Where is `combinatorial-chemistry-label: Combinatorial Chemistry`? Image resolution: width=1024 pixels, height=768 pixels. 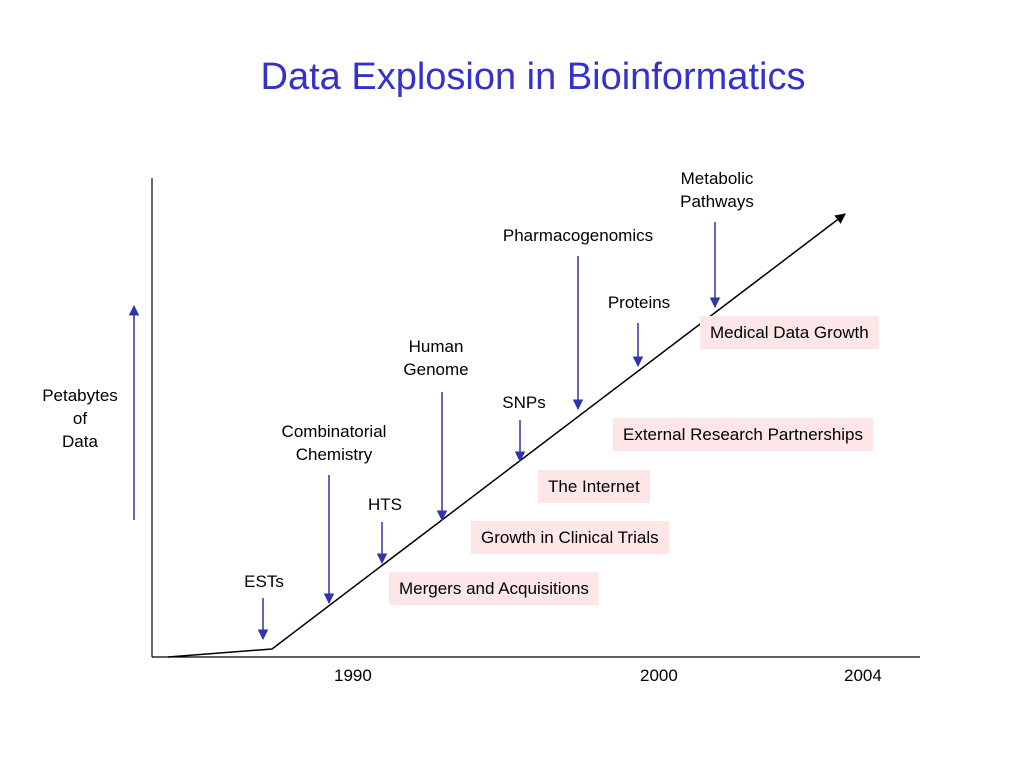 combinatorial-chemistry-label: Combinatorial Chemistry is located at coordinates (334, 443).